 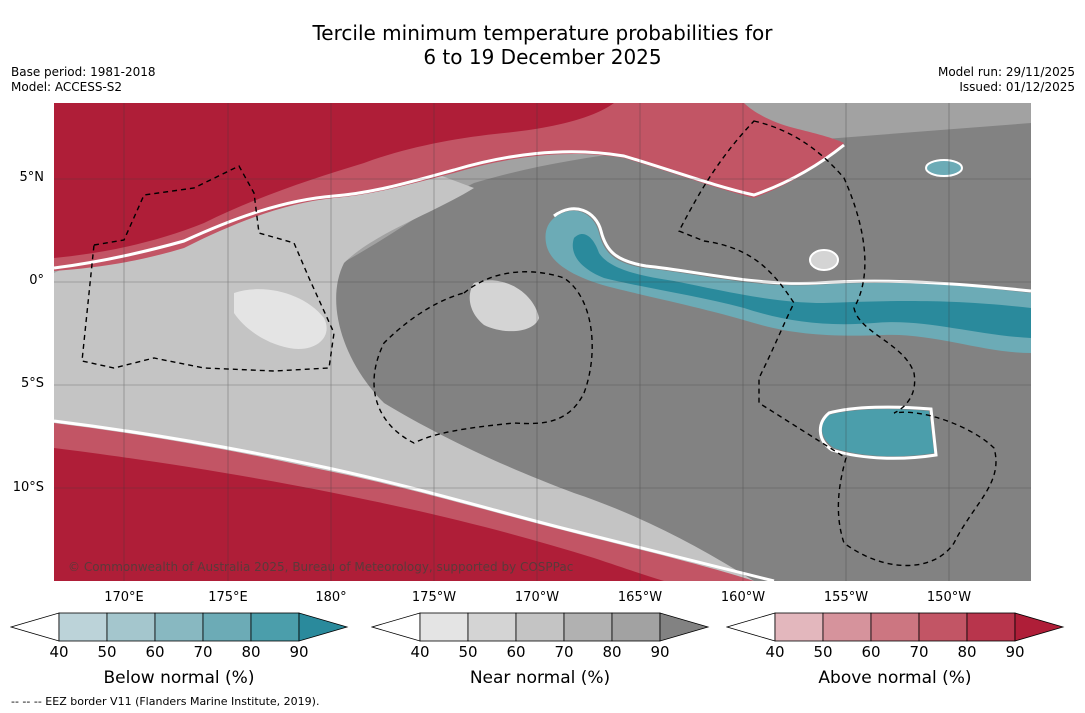 I want to click on above-normal-colorbar, so click(x=895, y=627).